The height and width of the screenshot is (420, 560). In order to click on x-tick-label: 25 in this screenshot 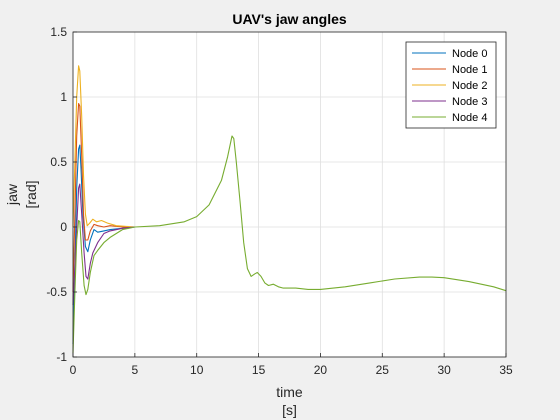, I will do `click(383, 370)`.